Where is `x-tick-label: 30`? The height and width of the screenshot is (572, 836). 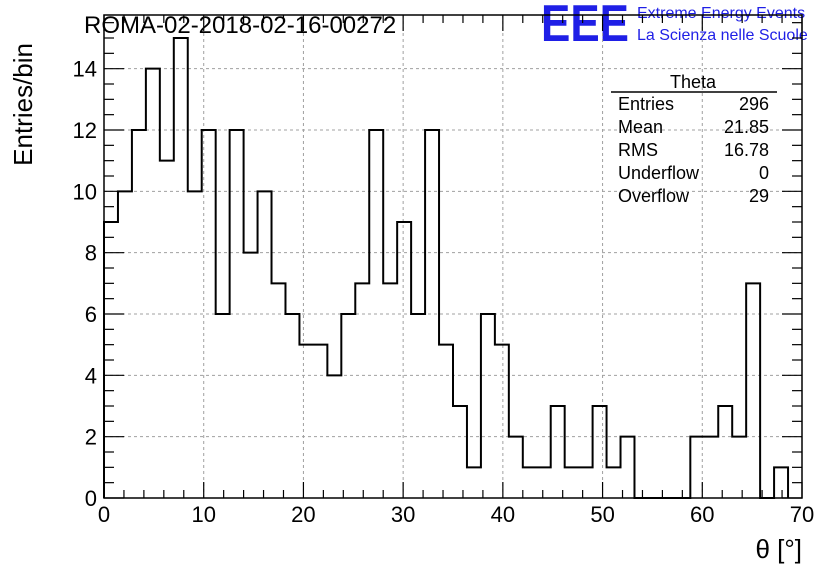
x-tick-label: 30 is located at coordinates (403, 514).